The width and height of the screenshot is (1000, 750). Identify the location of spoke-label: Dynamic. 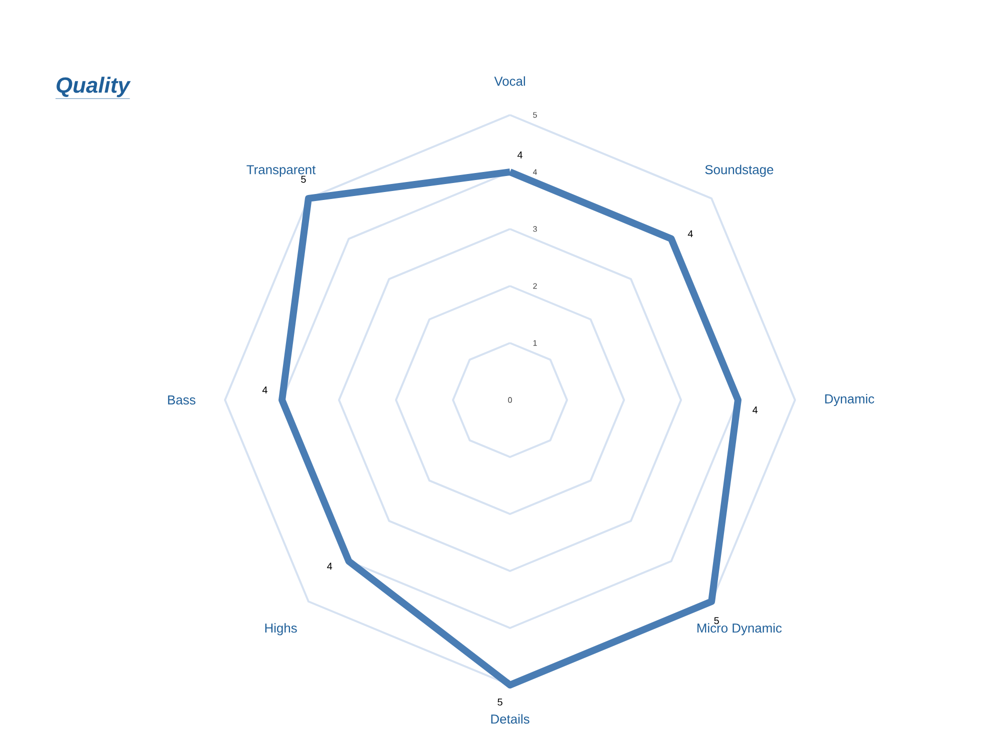
(849, 400).